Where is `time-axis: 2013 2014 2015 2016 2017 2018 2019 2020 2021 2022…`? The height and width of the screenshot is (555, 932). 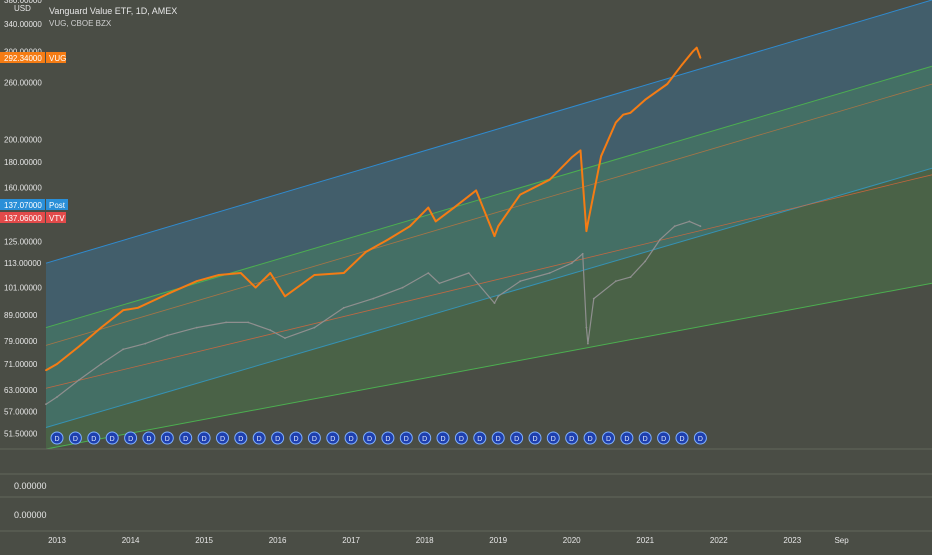 time-axis: 2013 2014 2015 2016 2017 2018 2019 2020 2021 2022… is located at coordinates (448, 540).